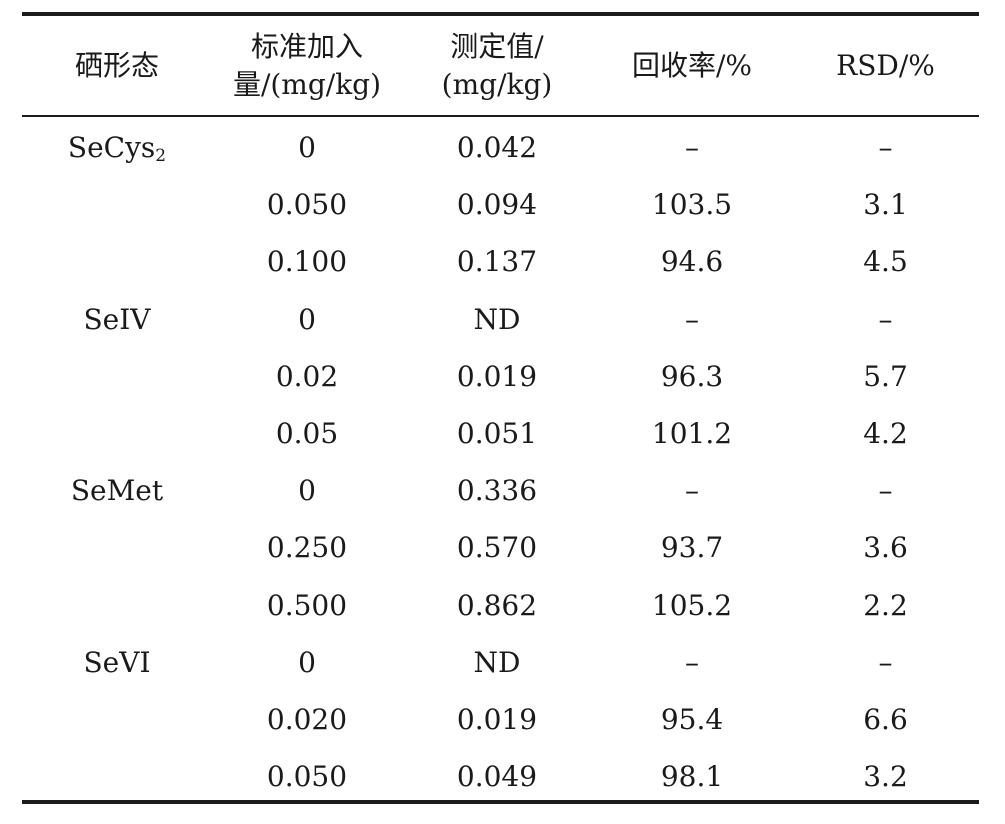  I want to click on table-row: 0.100 0.137 94.6 4.5, so click(500, 261).